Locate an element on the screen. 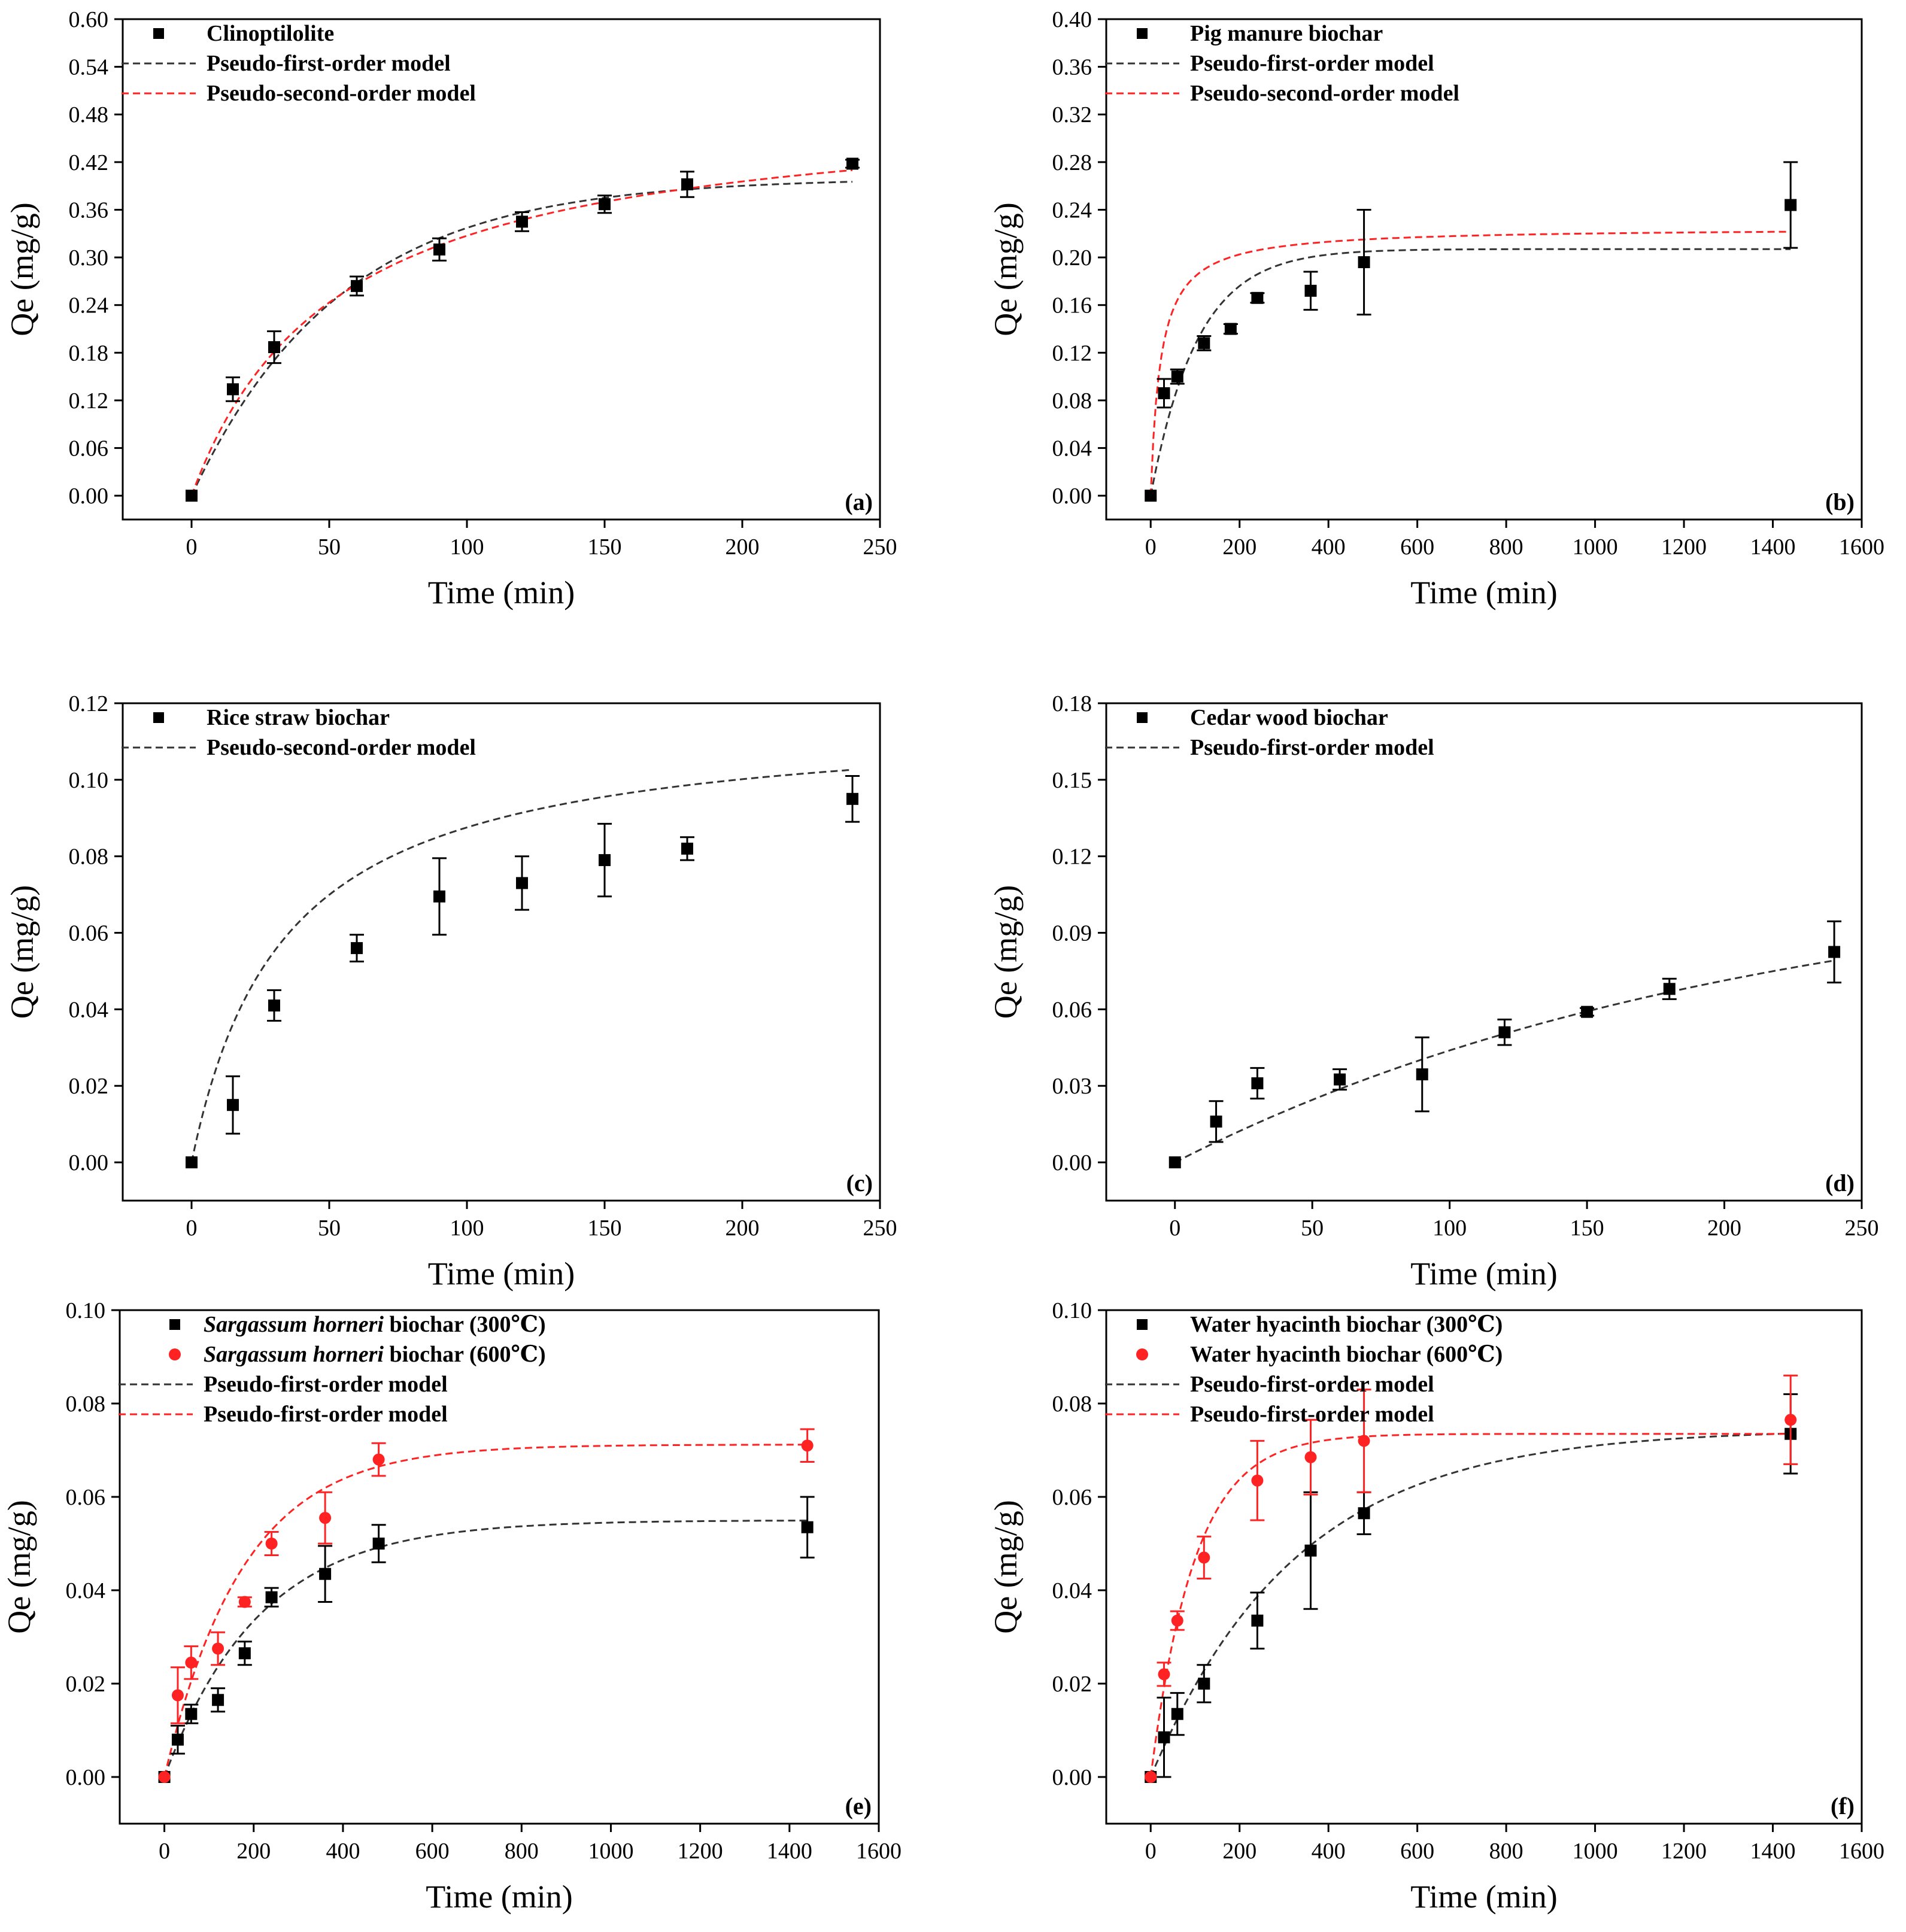  legend-entry: Pig manure biochar is located at coordinates (1286, 33).